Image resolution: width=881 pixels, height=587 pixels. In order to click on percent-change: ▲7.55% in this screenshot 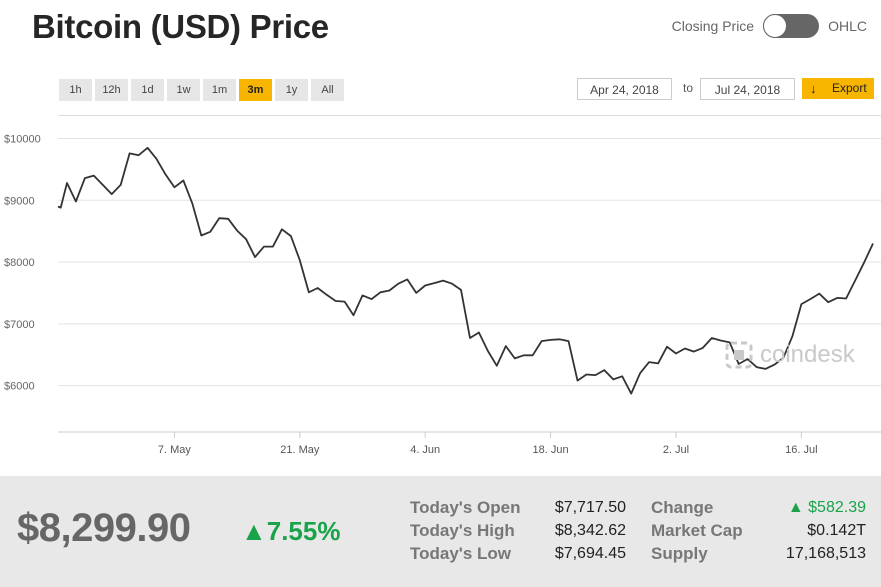, I will do `click(290, 531)`.